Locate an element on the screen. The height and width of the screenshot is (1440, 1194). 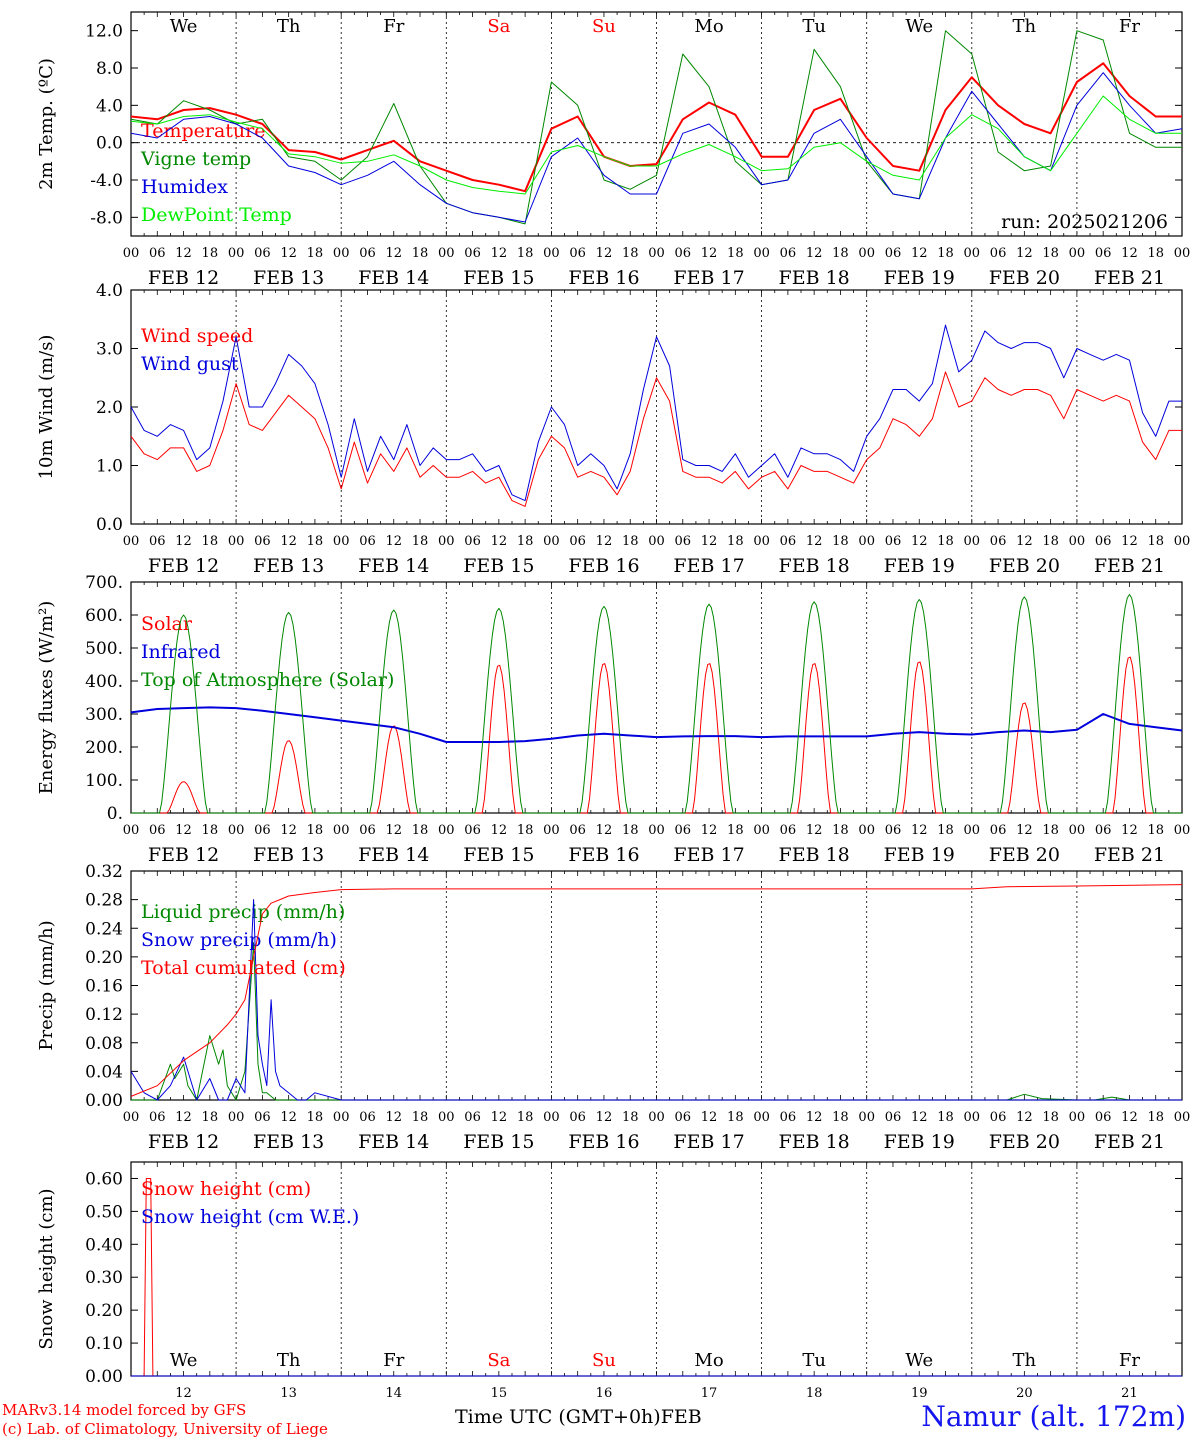
time-axis-month: FEB is located at coordinates (681, 1417).